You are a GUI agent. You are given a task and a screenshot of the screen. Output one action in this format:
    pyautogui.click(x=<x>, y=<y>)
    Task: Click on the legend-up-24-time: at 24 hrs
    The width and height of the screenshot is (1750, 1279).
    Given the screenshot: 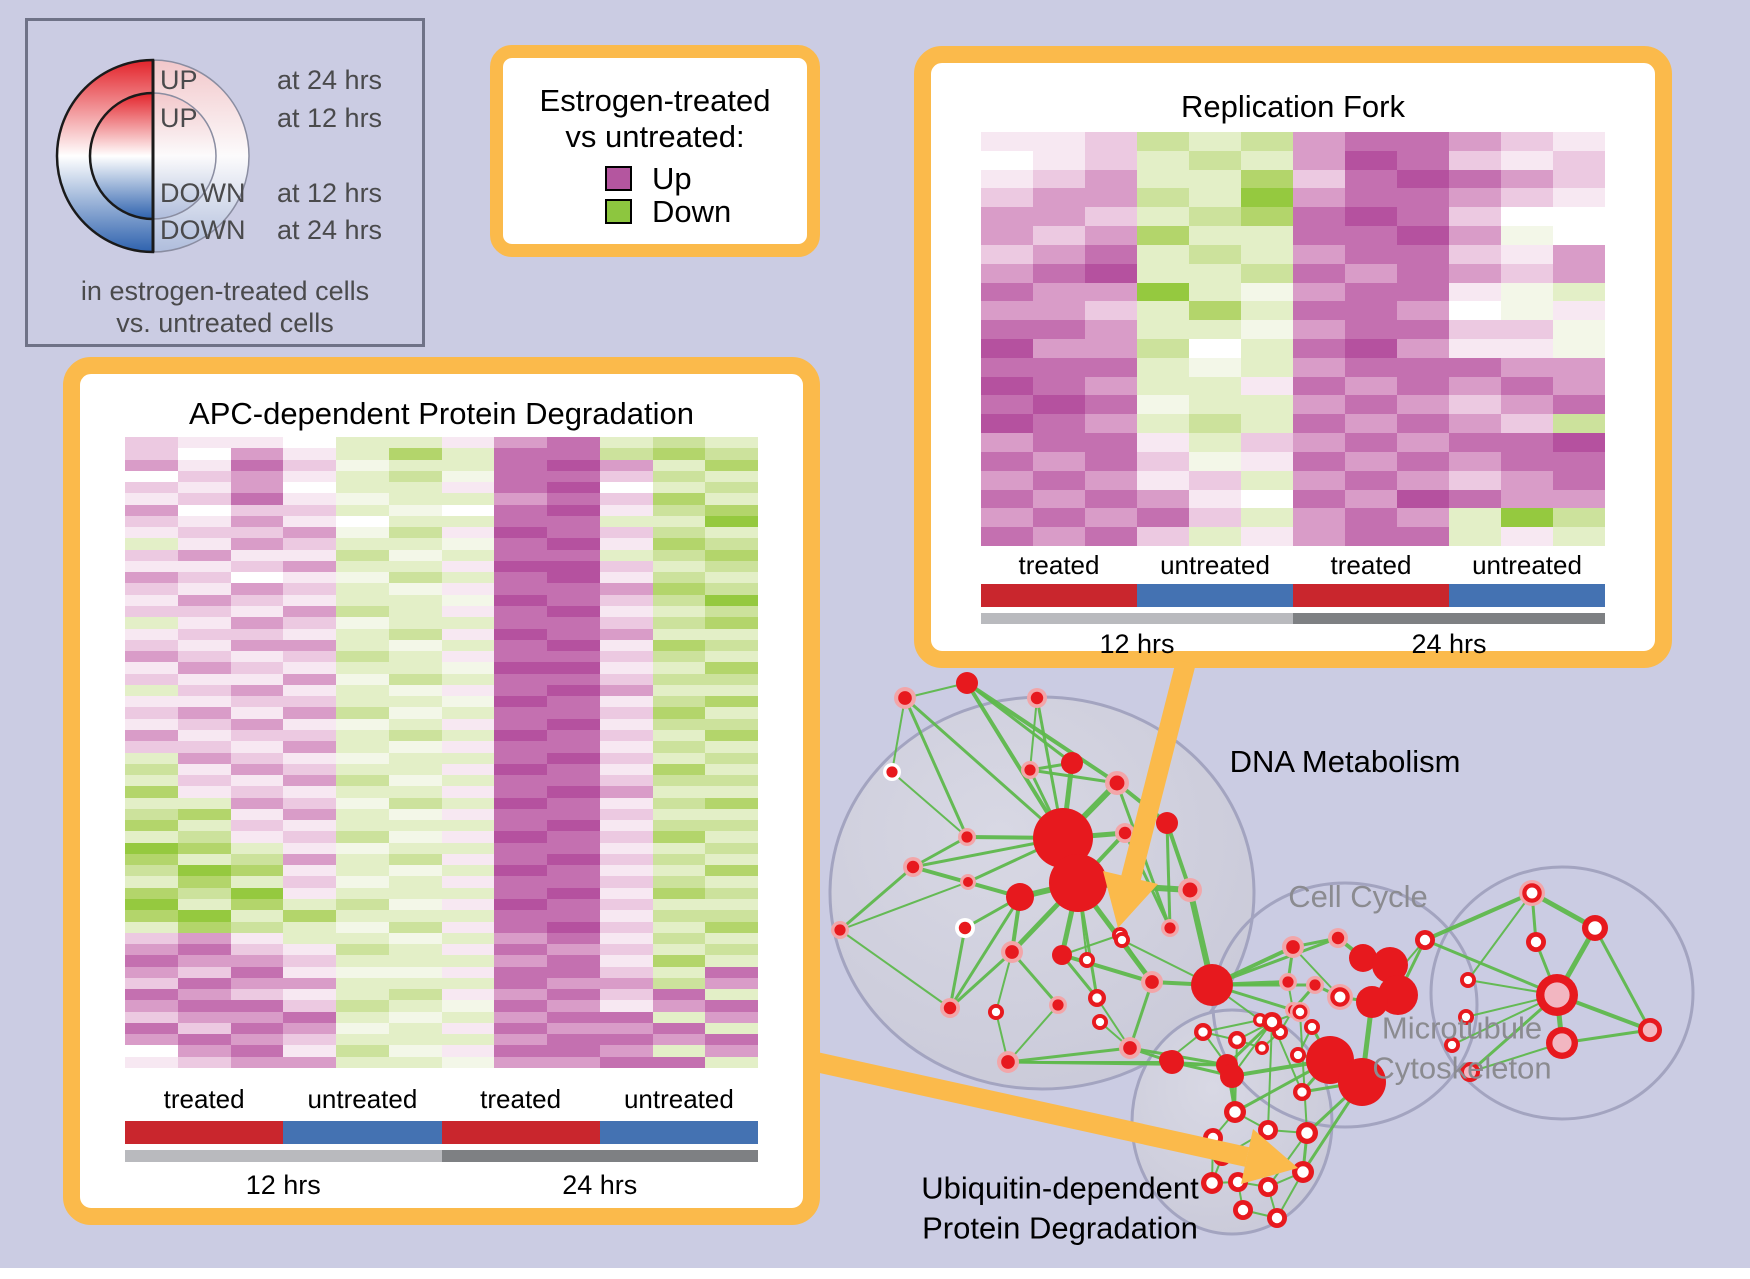 What is the action you would take?
    pyautogui.click(x=330, y=80)
    